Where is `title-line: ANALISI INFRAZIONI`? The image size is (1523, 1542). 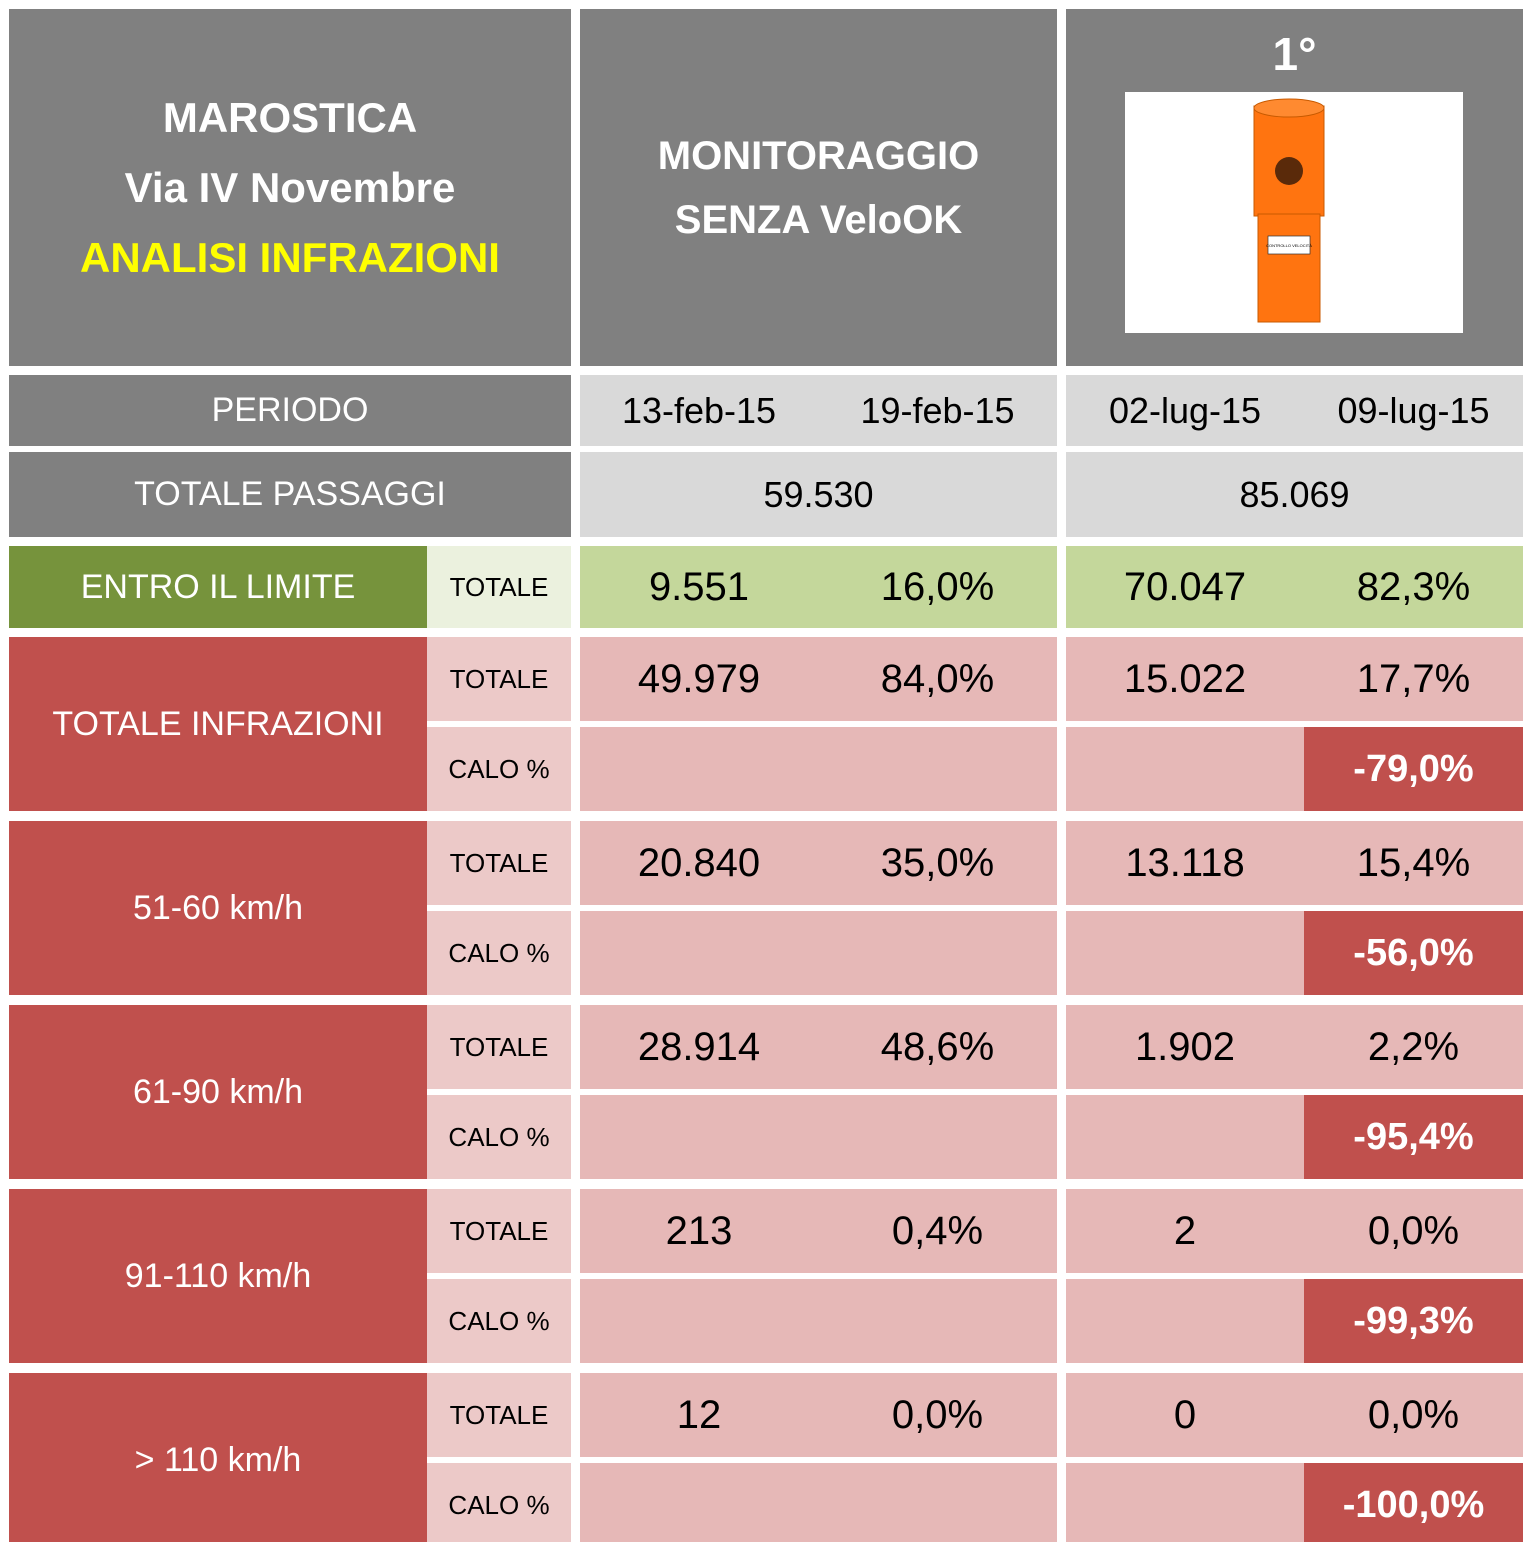
title-line: ANALISI INFRAZIONI is located at coordinates (290, 257).